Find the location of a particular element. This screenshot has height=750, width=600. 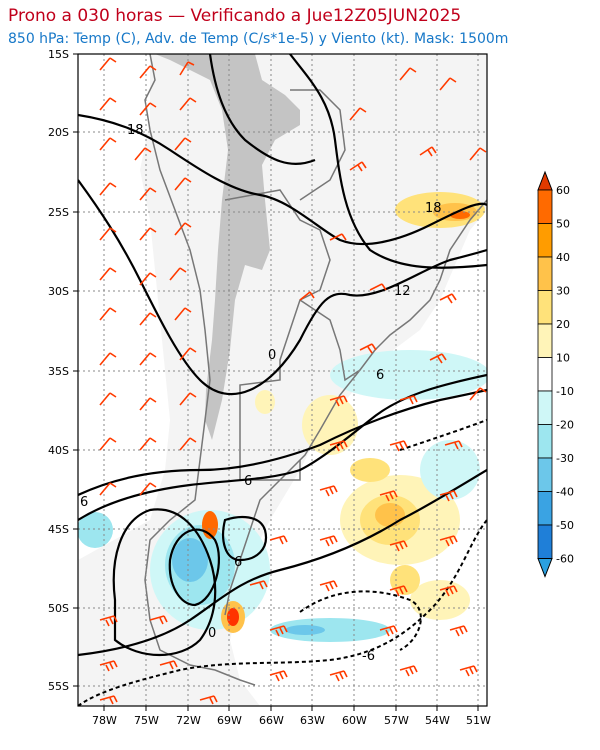

lon-label: 63W is located at coordinates (312, 720).